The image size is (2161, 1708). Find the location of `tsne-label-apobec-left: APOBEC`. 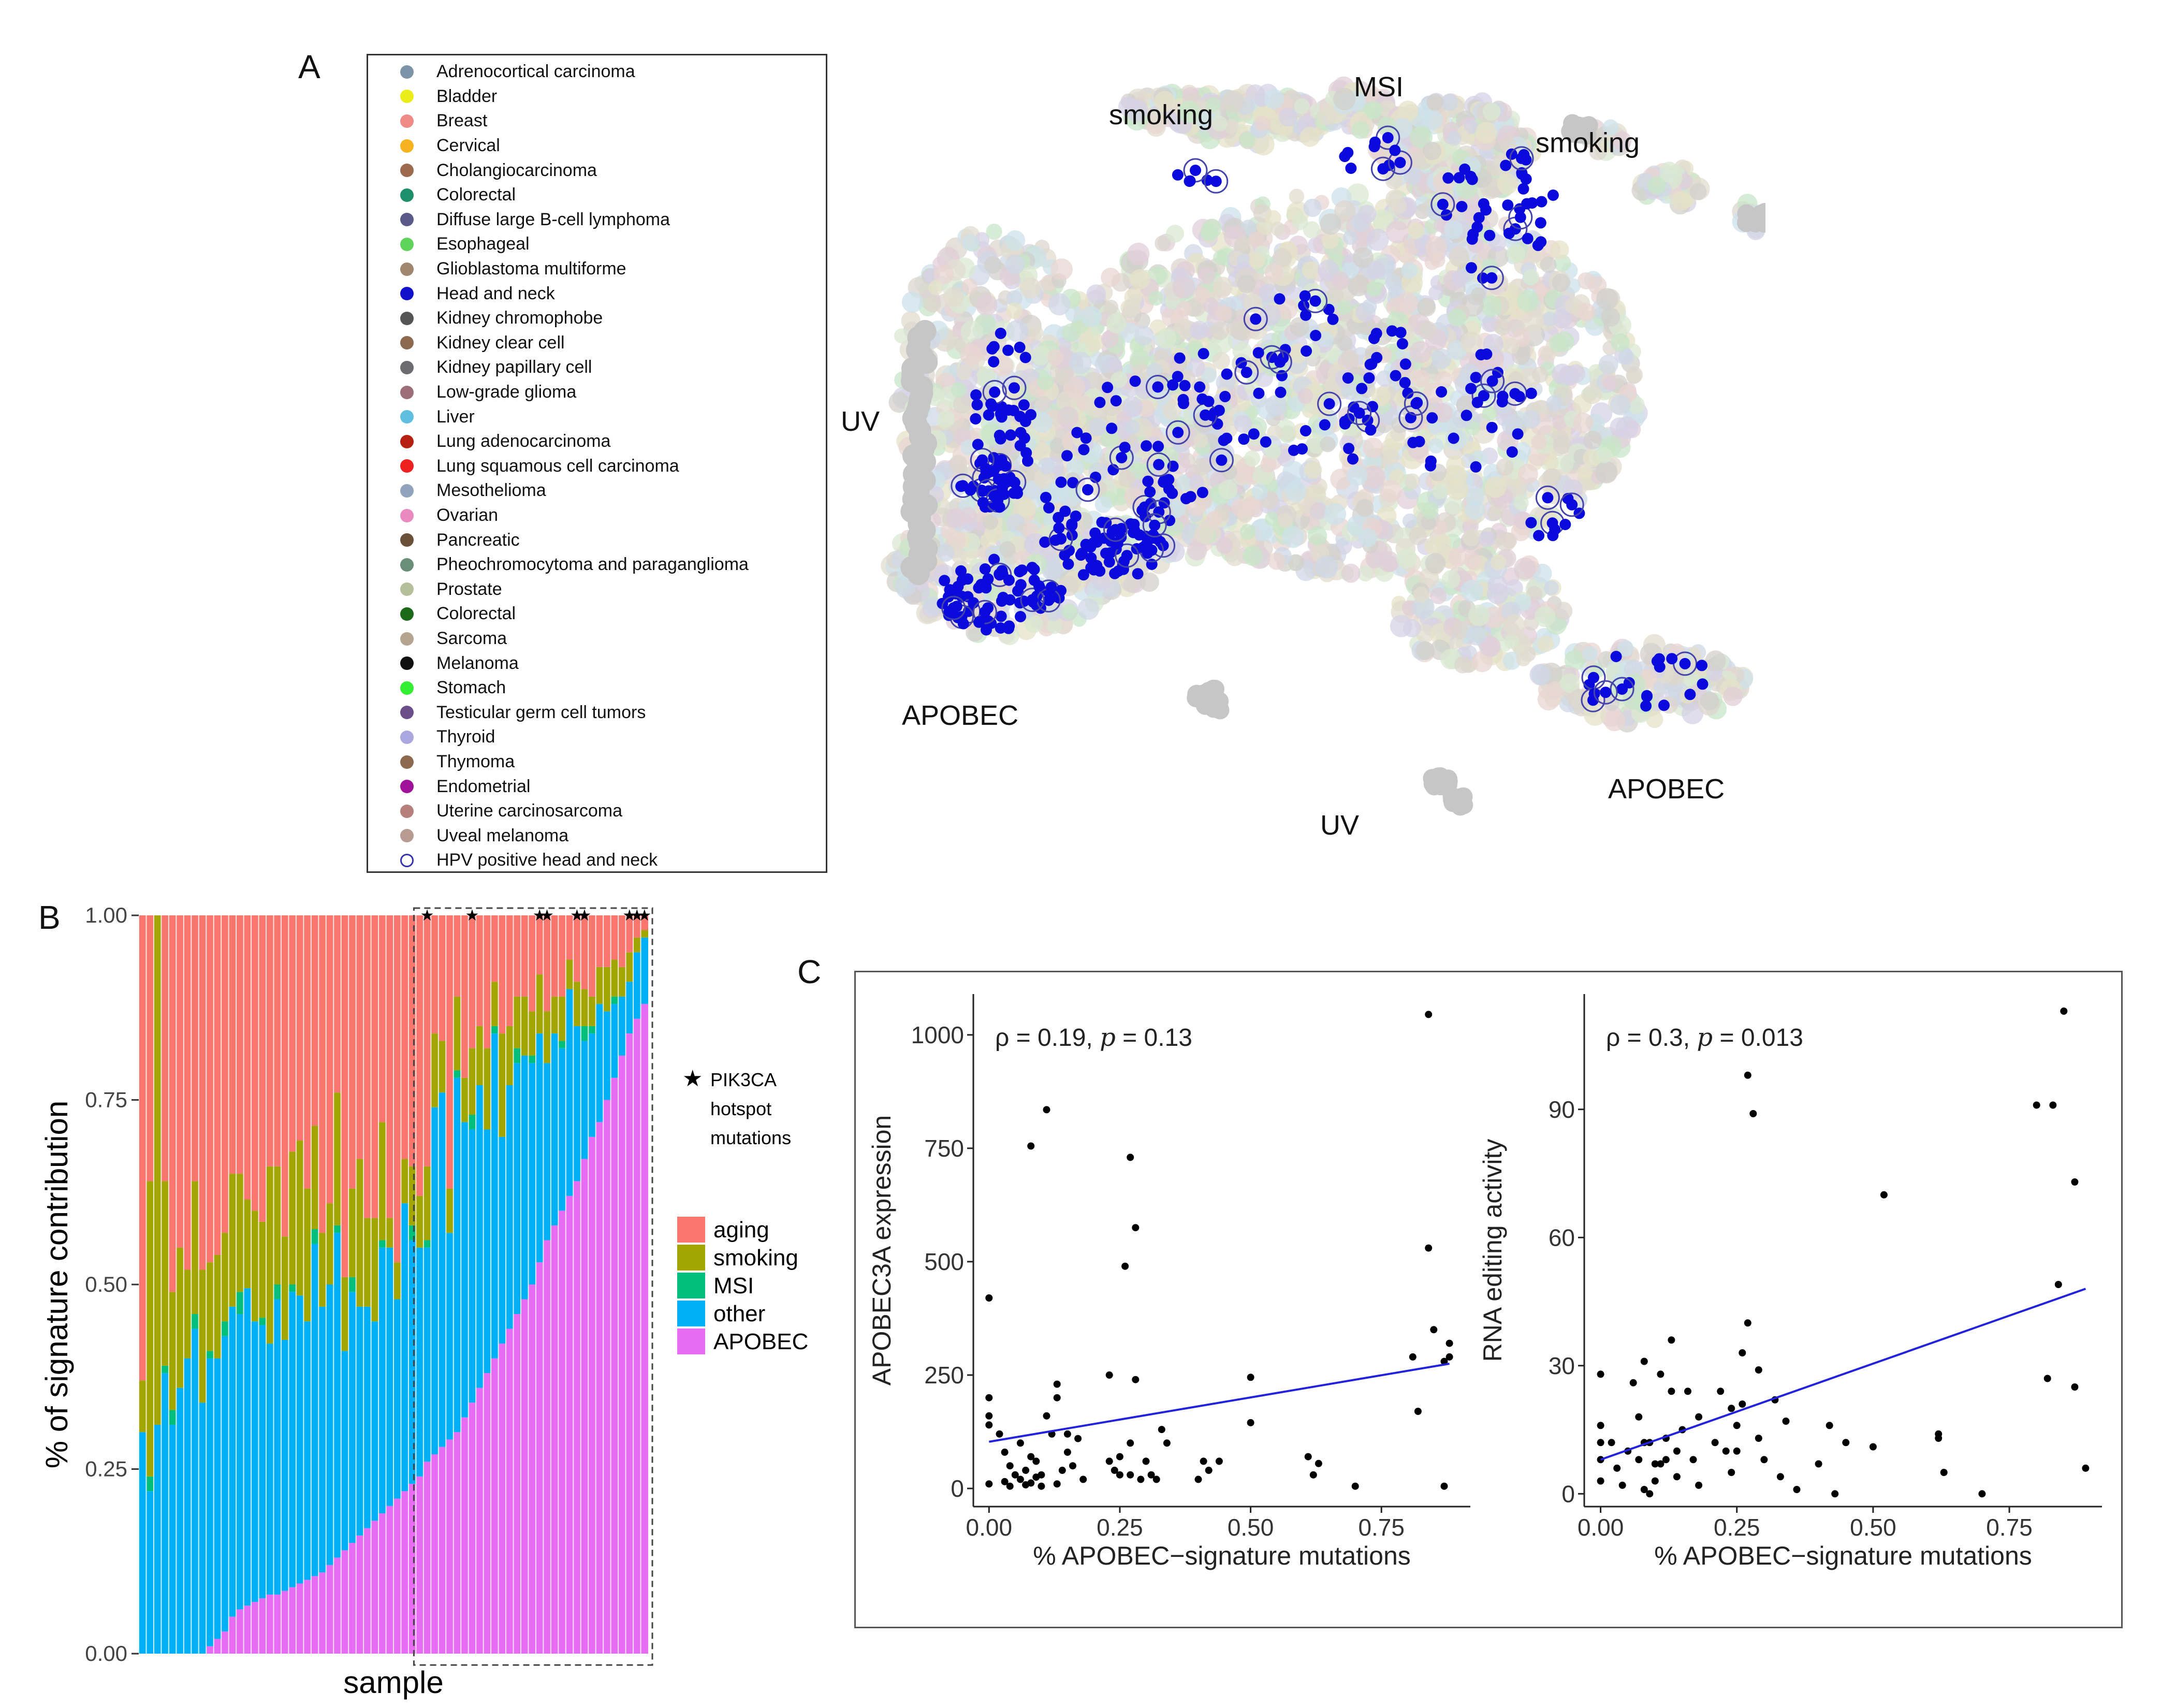

tsne-label-apobec-left: APOBEC is located at coordinates (960, 715).